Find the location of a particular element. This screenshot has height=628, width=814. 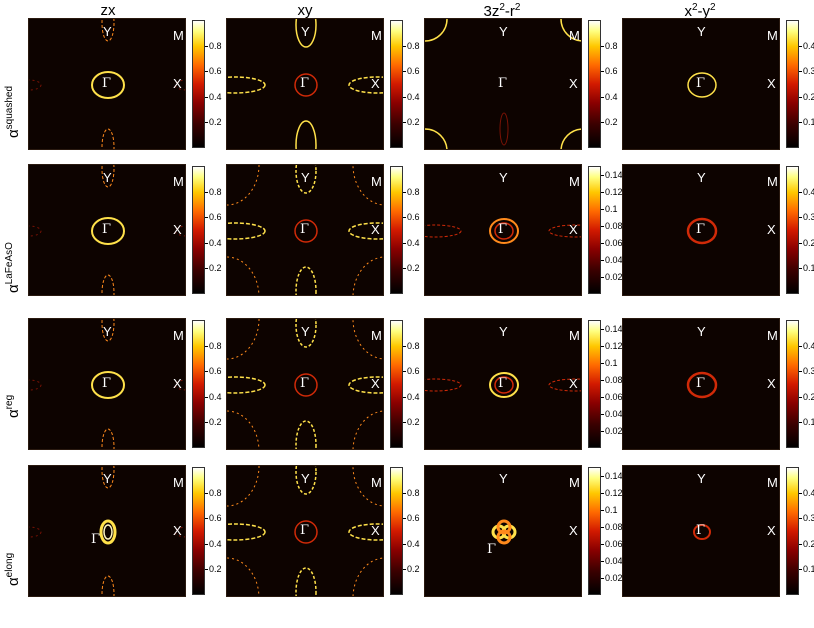

colorbar-tick-label: 0.1 is located at coordinates (611, 208).